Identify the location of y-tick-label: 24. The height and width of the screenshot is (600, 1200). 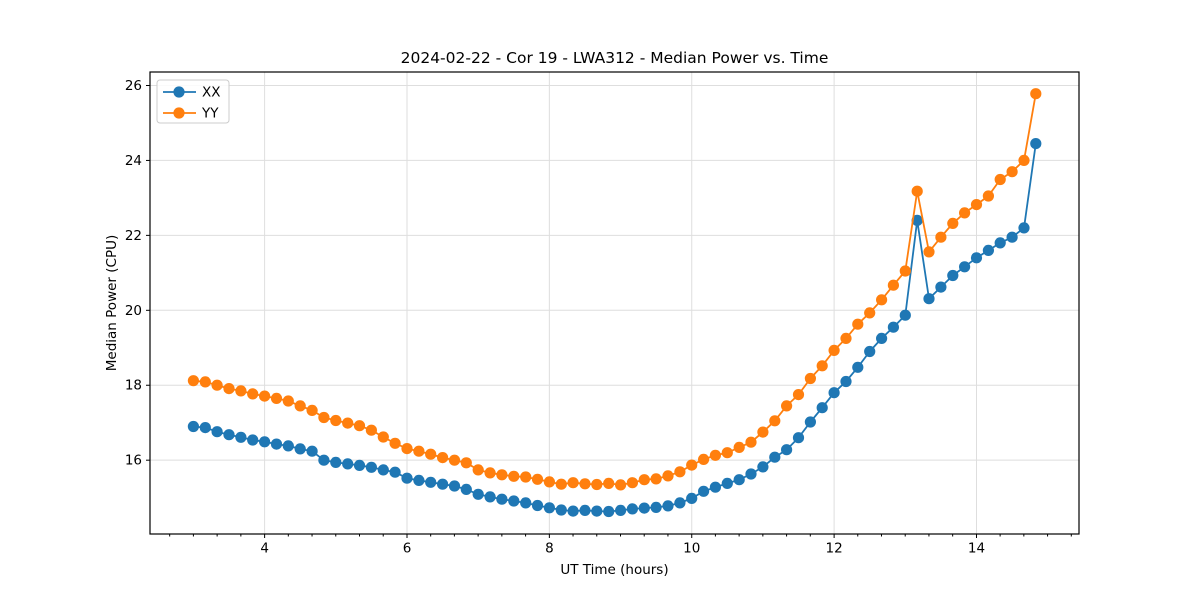
(133, 161).